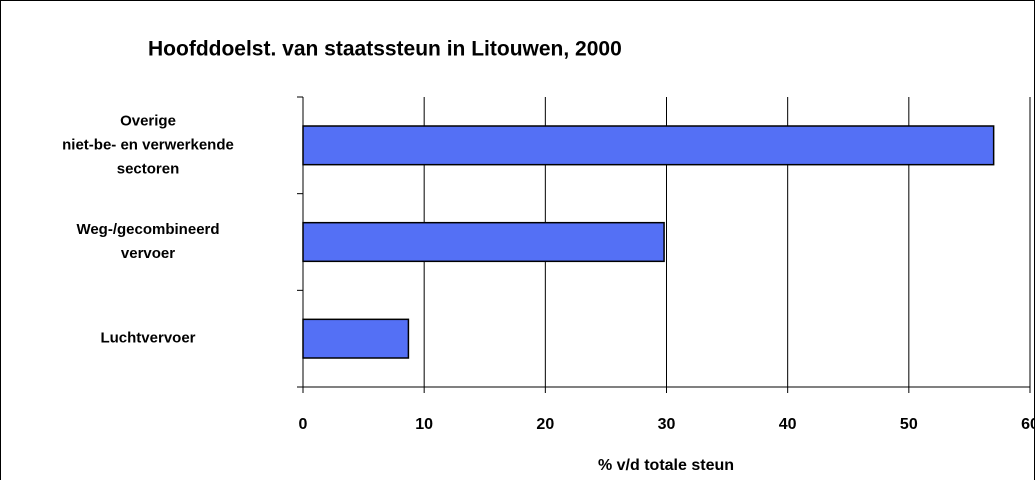  Describe the element at coordinates (147, 241) in the screenshot. I see `y-tick-label: Weg-/gecombineerd vervoer` at that location.